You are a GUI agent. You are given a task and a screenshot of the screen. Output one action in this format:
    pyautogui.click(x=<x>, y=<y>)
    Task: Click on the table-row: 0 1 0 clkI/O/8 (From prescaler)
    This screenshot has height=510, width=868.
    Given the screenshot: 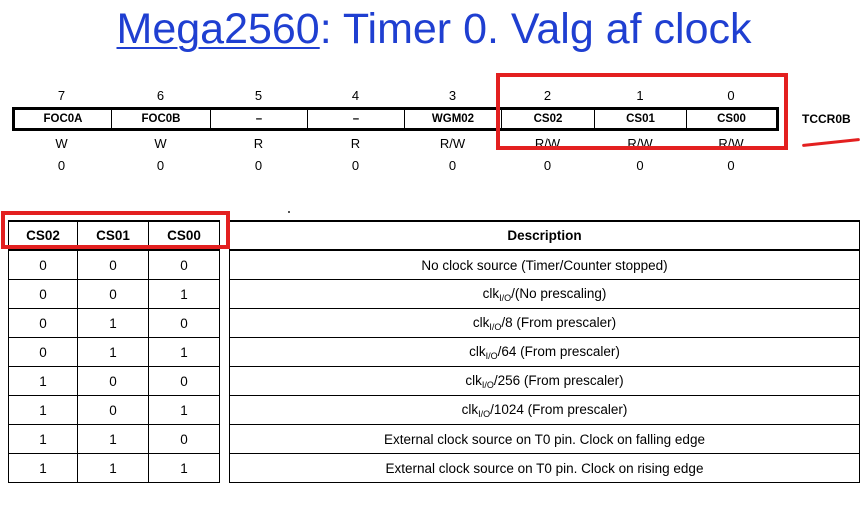 What is the action you would take?
    pyautogui.click(x=434, y=323)
    